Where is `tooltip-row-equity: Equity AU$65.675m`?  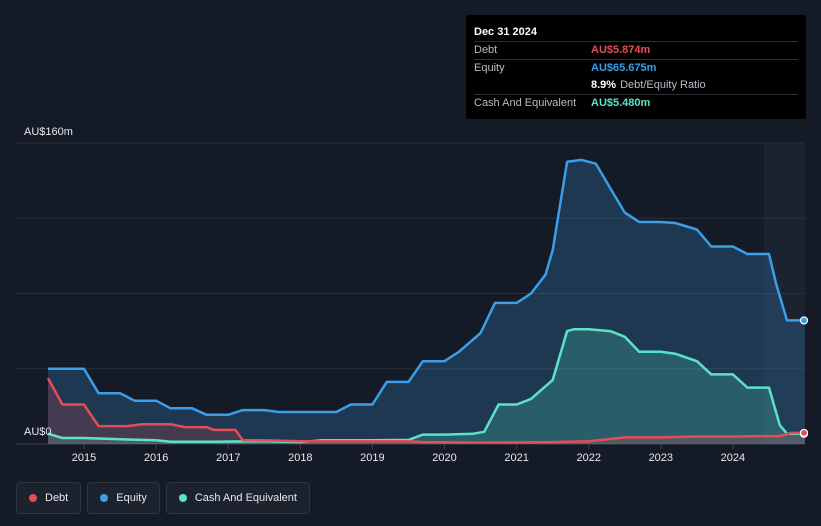 tooltip-row-equity: Equity AU$65.675m is located at coordinates (636, 68).